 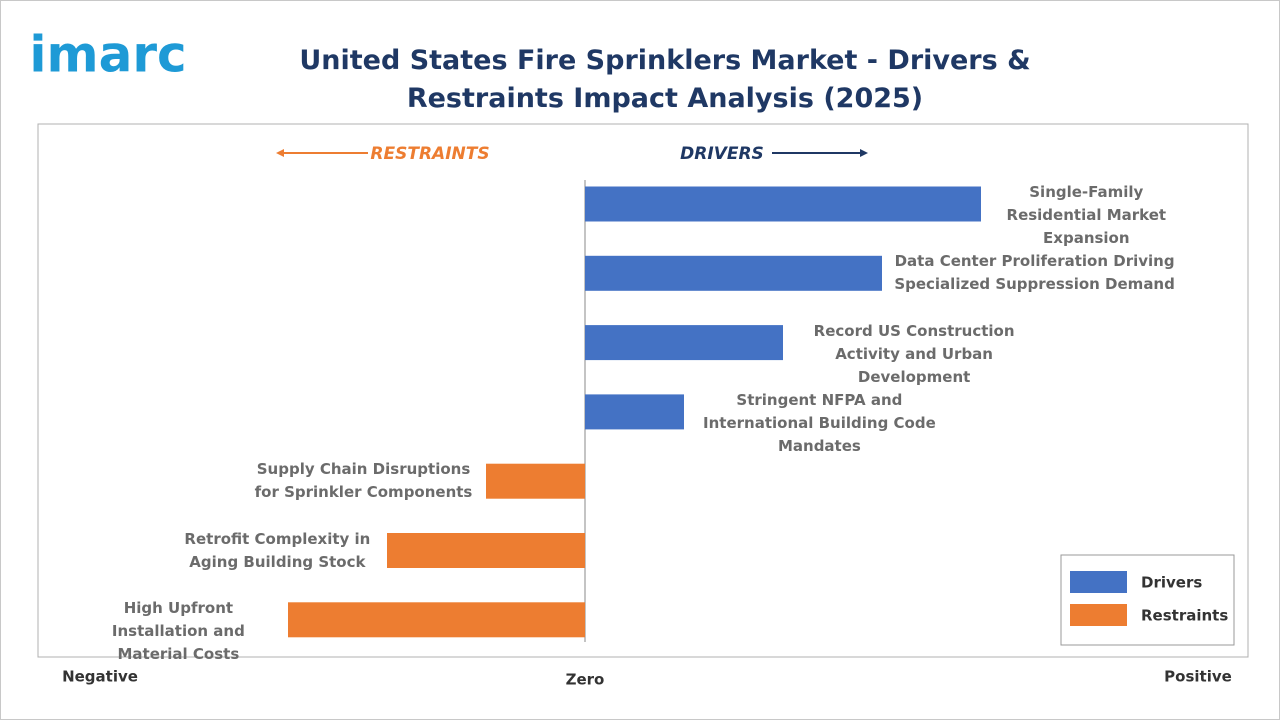 What do you see at coordinates (1147, 600) in the screenshot?
I see `legend` at bounding box center [1147, 600].